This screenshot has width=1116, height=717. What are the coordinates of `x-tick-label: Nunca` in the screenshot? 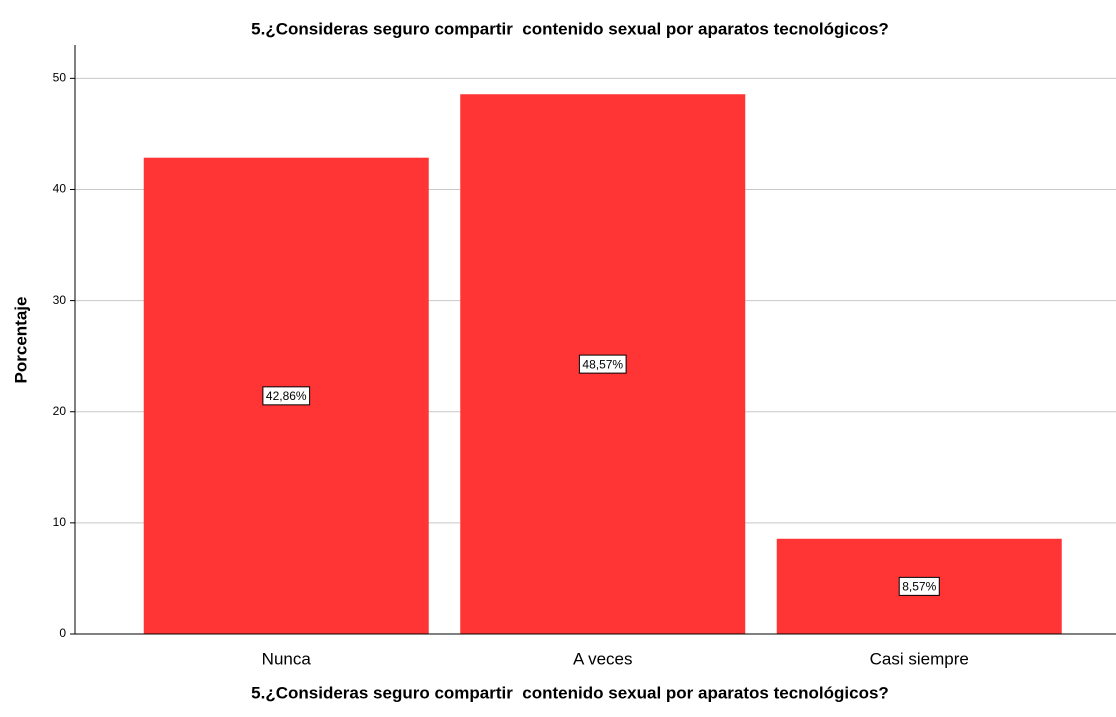 It's located at (287, 658).